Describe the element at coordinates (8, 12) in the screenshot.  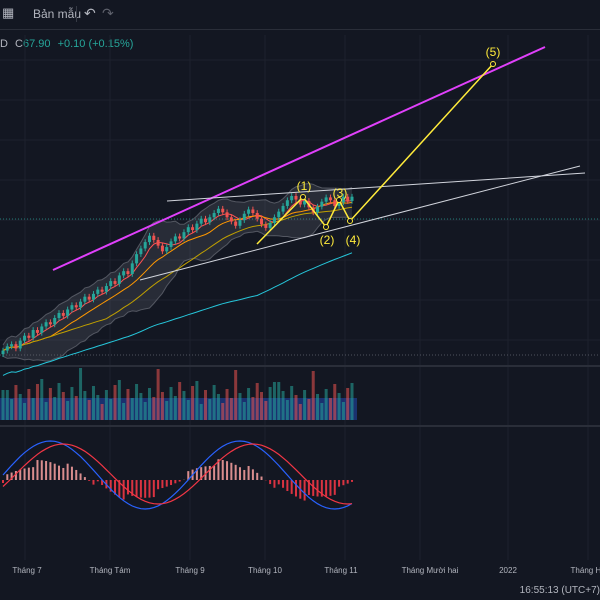
I see `template-icon: ▦` at that location.